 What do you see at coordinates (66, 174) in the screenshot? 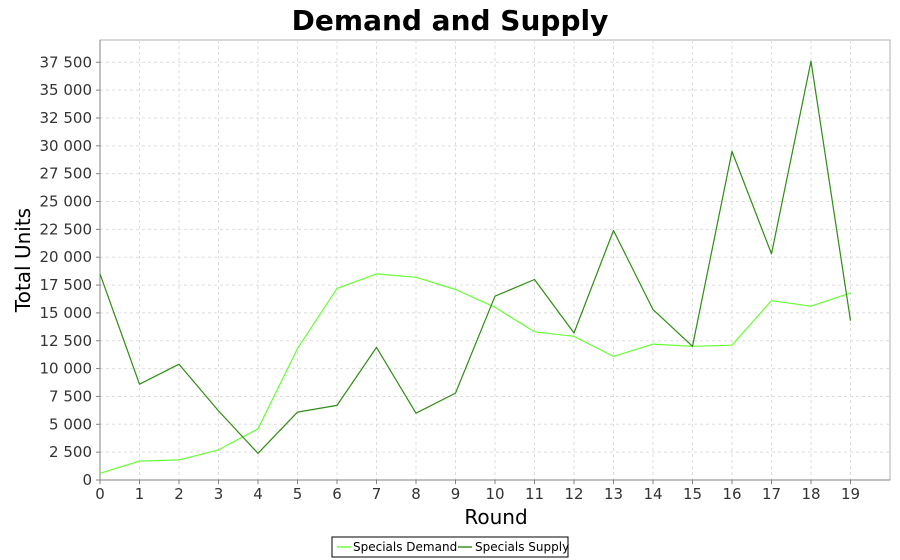
I see `y-tick-label: 27 500` at bounding box center [66, 174].